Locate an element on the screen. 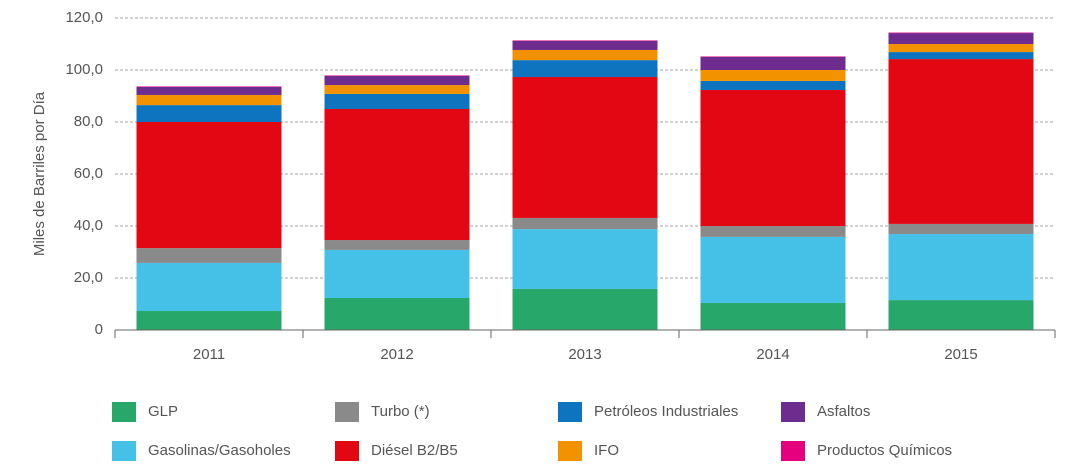  legend-label: IFO is located at coordinates (606, 450).